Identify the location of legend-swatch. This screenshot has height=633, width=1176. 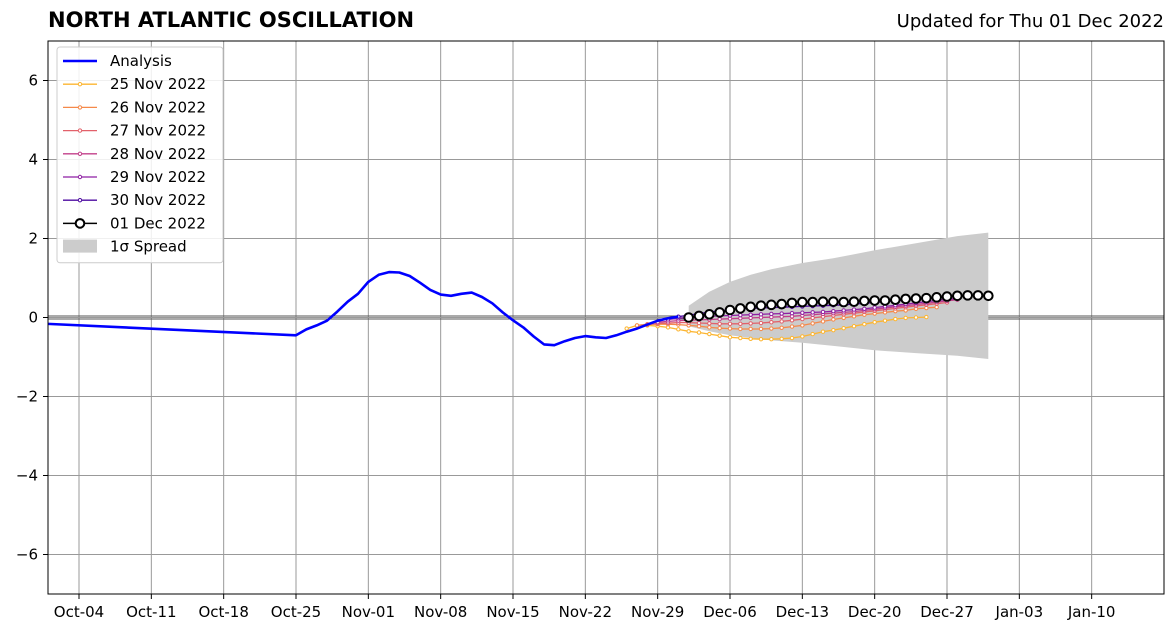
(80, 246).